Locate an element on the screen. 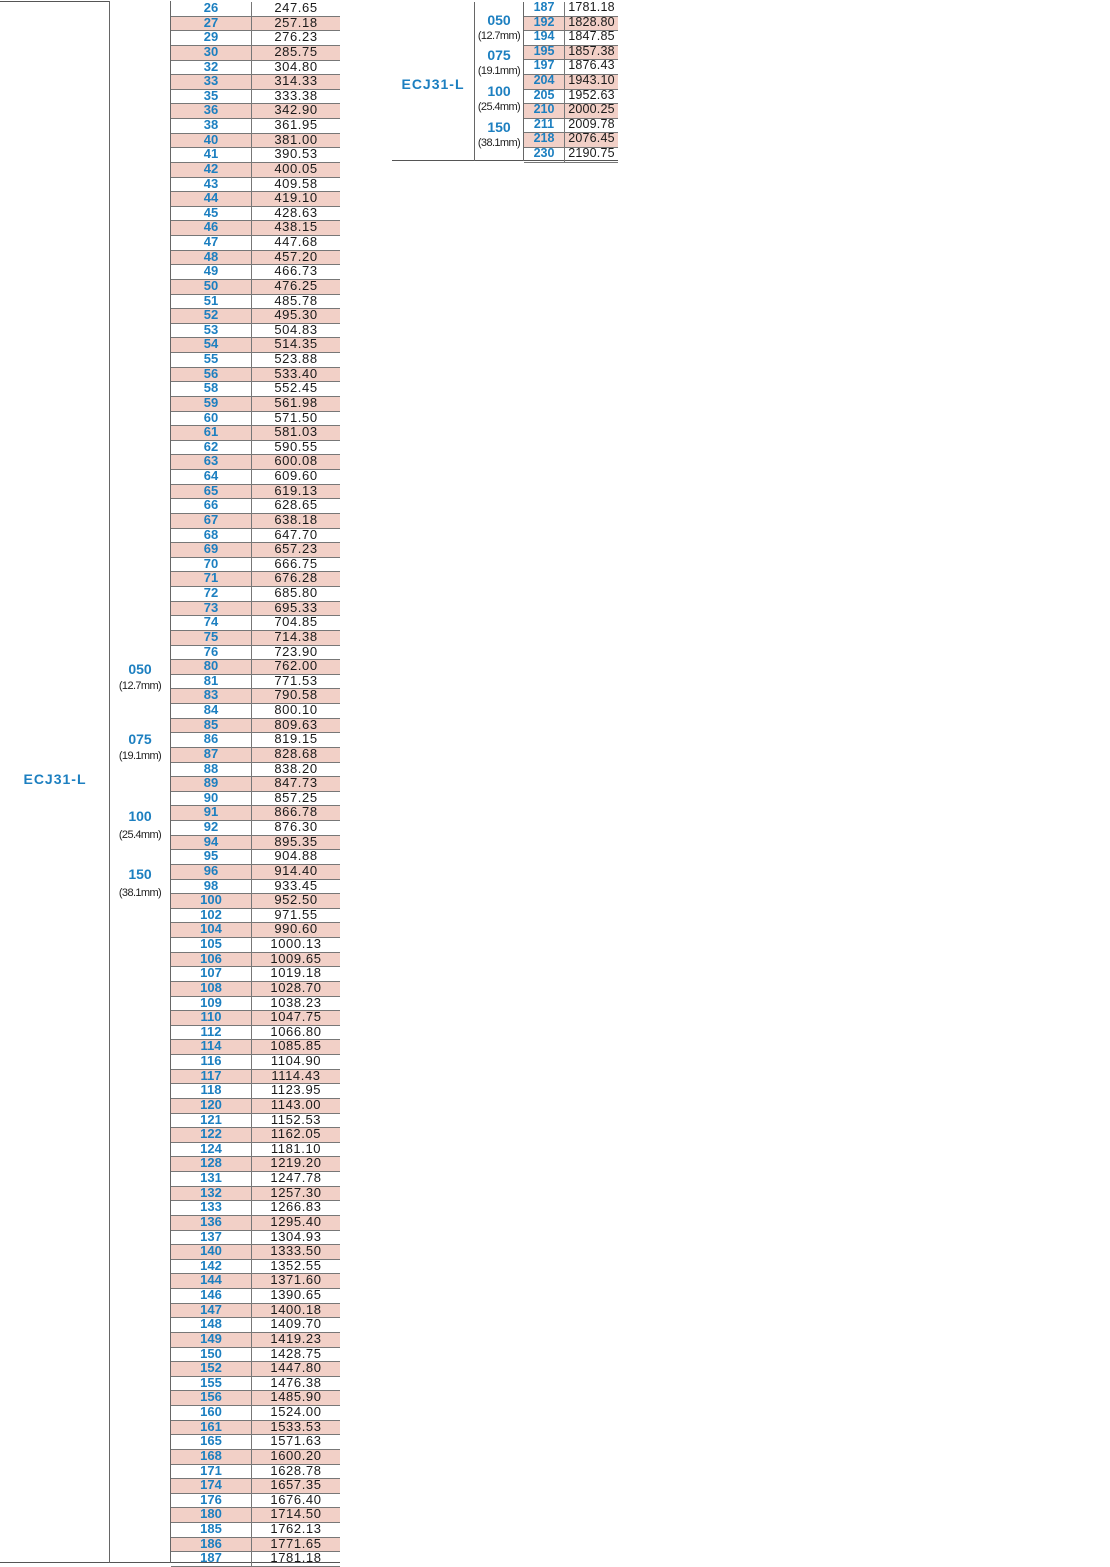 Image resolution: width=1110 pixels, height=1567 pixels. row-code: 210 is located at coordinates (544, 109).